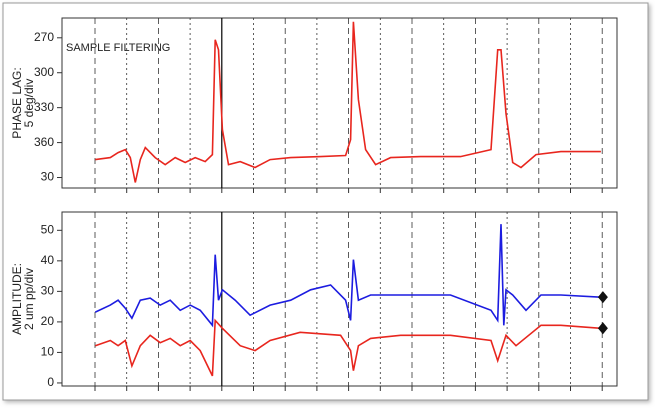  Describe the element at coordinates (48, 352) in the screenshot. I see `y-tick-label: 10` at that location.